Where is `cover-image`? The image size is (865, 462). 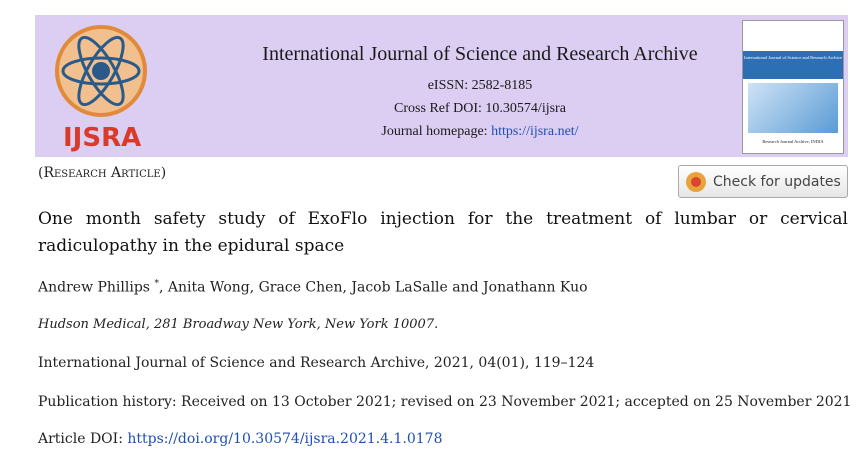
cover-image is located at coordinates (793, 108).